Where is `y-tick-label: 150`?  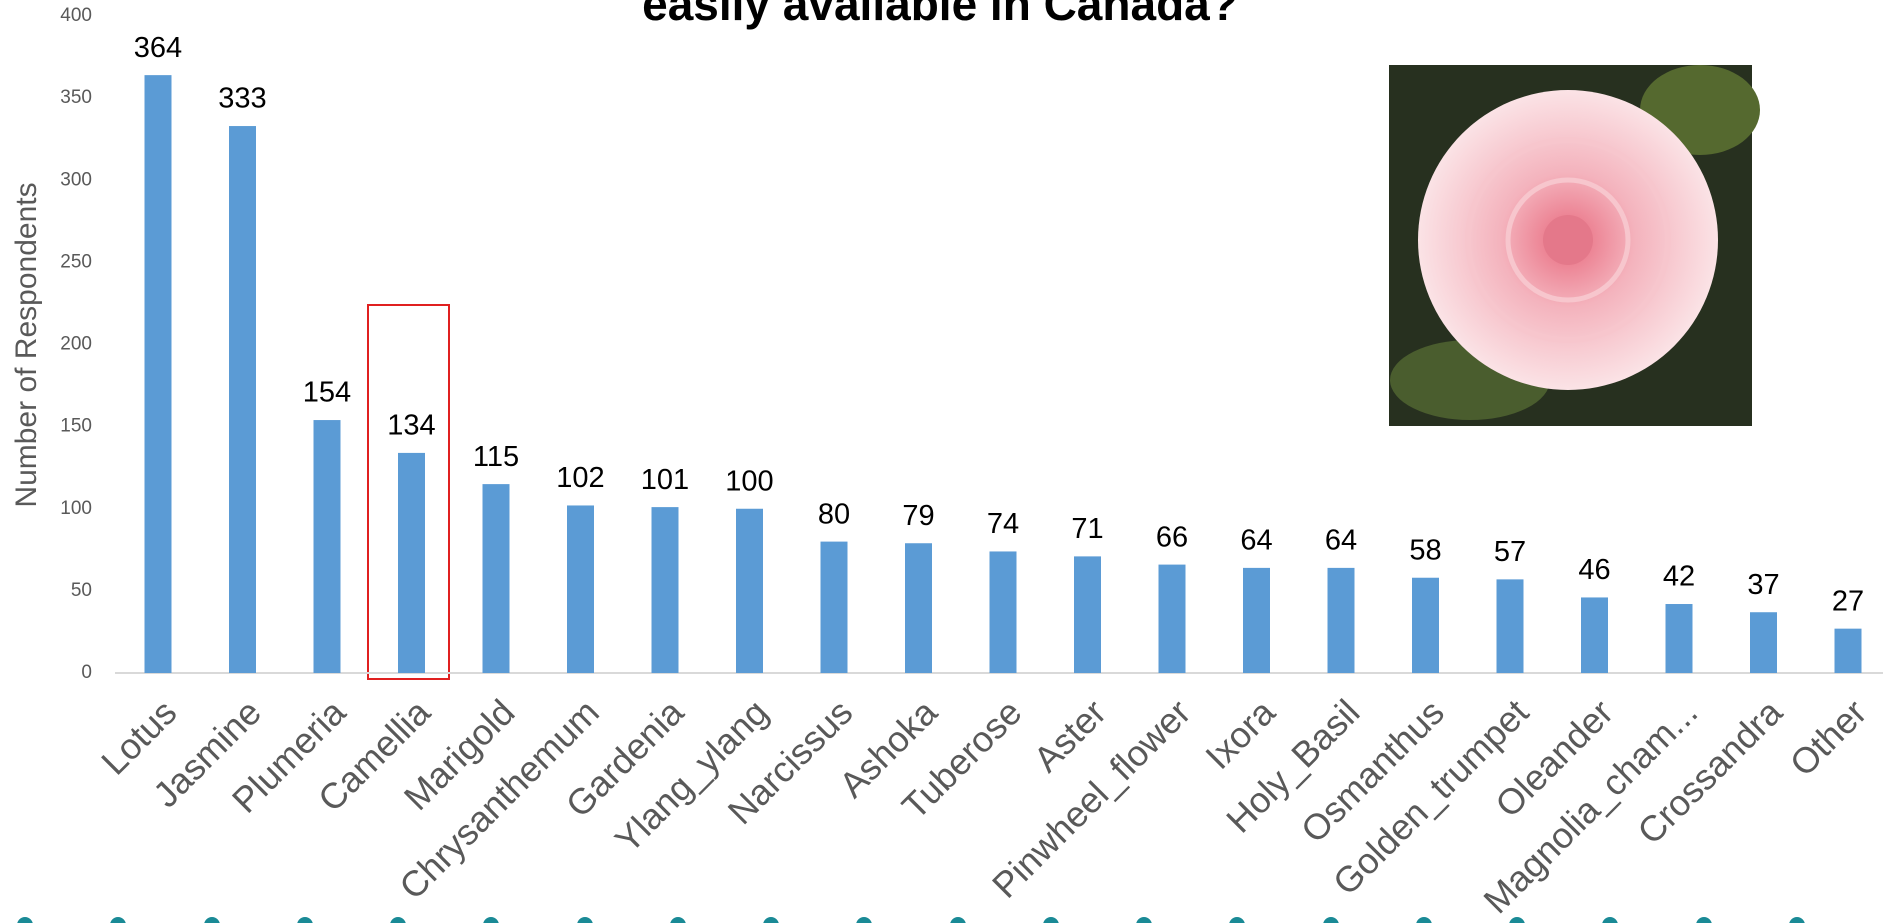 y-tick-label: 150 is located at coordinates (76, 426).